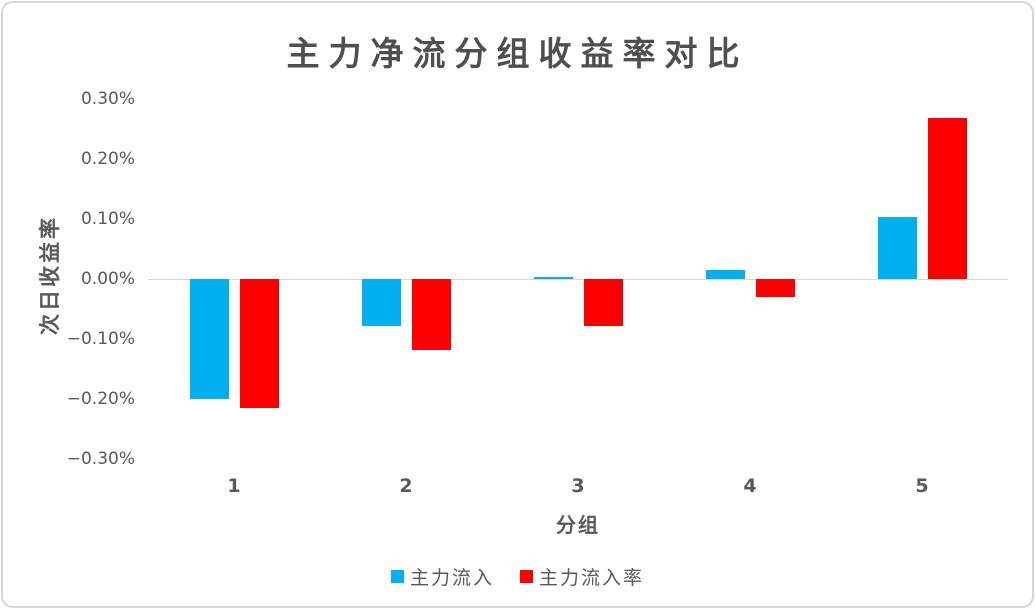 This screenshot has height=609, width=1035. I want to click on legend: 主力流入 主力流入率, so click(517, 576).